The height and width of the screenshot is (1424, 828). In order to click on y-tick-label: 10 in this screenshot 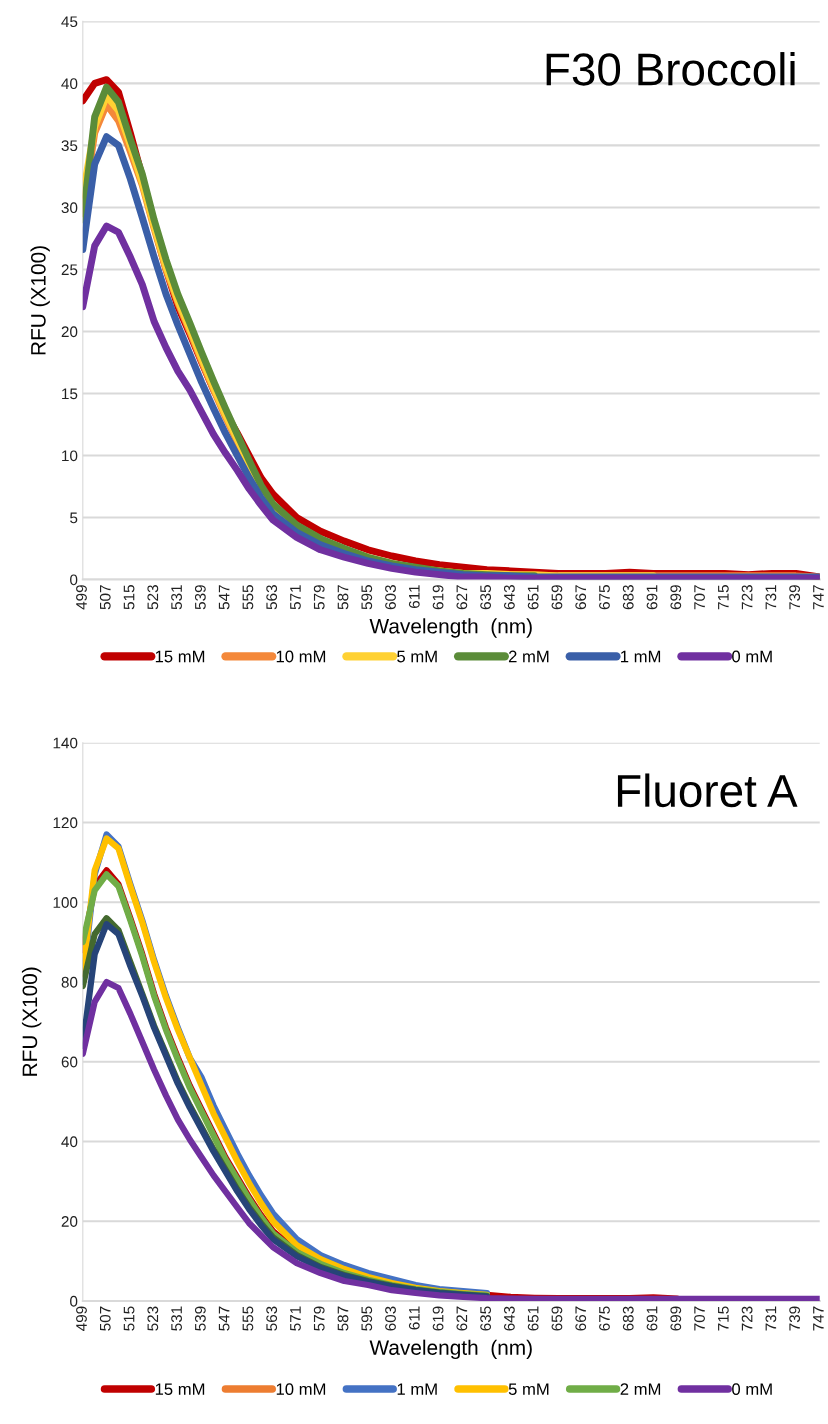, I will do `click(70, 456)`.